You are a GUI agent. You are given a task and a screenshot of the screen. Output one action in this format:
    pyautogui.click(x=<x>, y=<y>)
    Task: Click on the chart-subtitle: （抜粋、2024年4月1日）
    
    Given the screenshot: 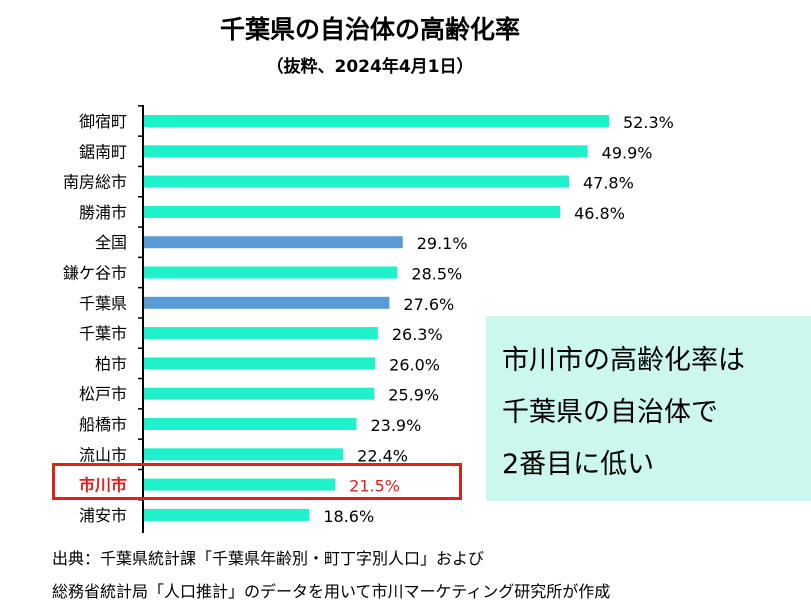 What is the action you would take?
    pyautogui.click(x=370, y=67)
    